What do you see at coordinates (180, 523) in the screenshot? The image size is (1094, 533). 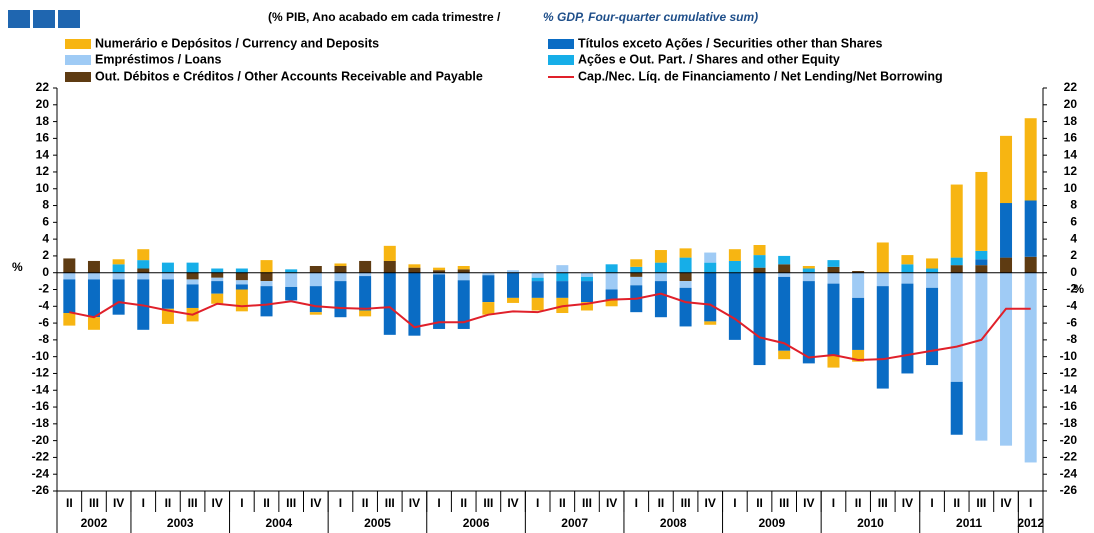 I see `year-label: 2003` at bounding box center [180, 523].